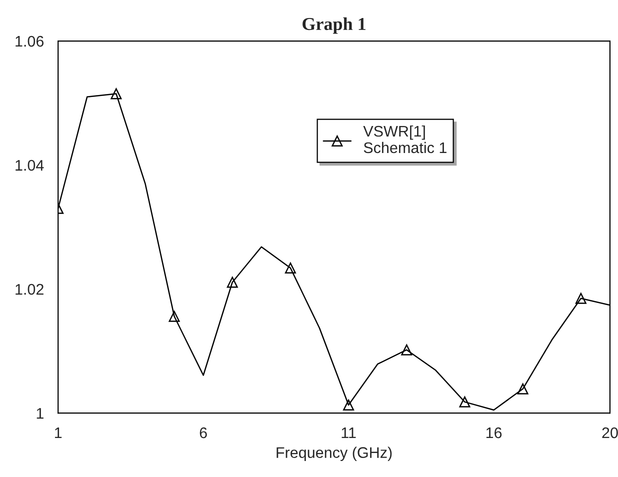  What do you see at coordinates (494, 432) in the screenshot?
I see `x-tick-label: 16` at bounding box center [494, 432].